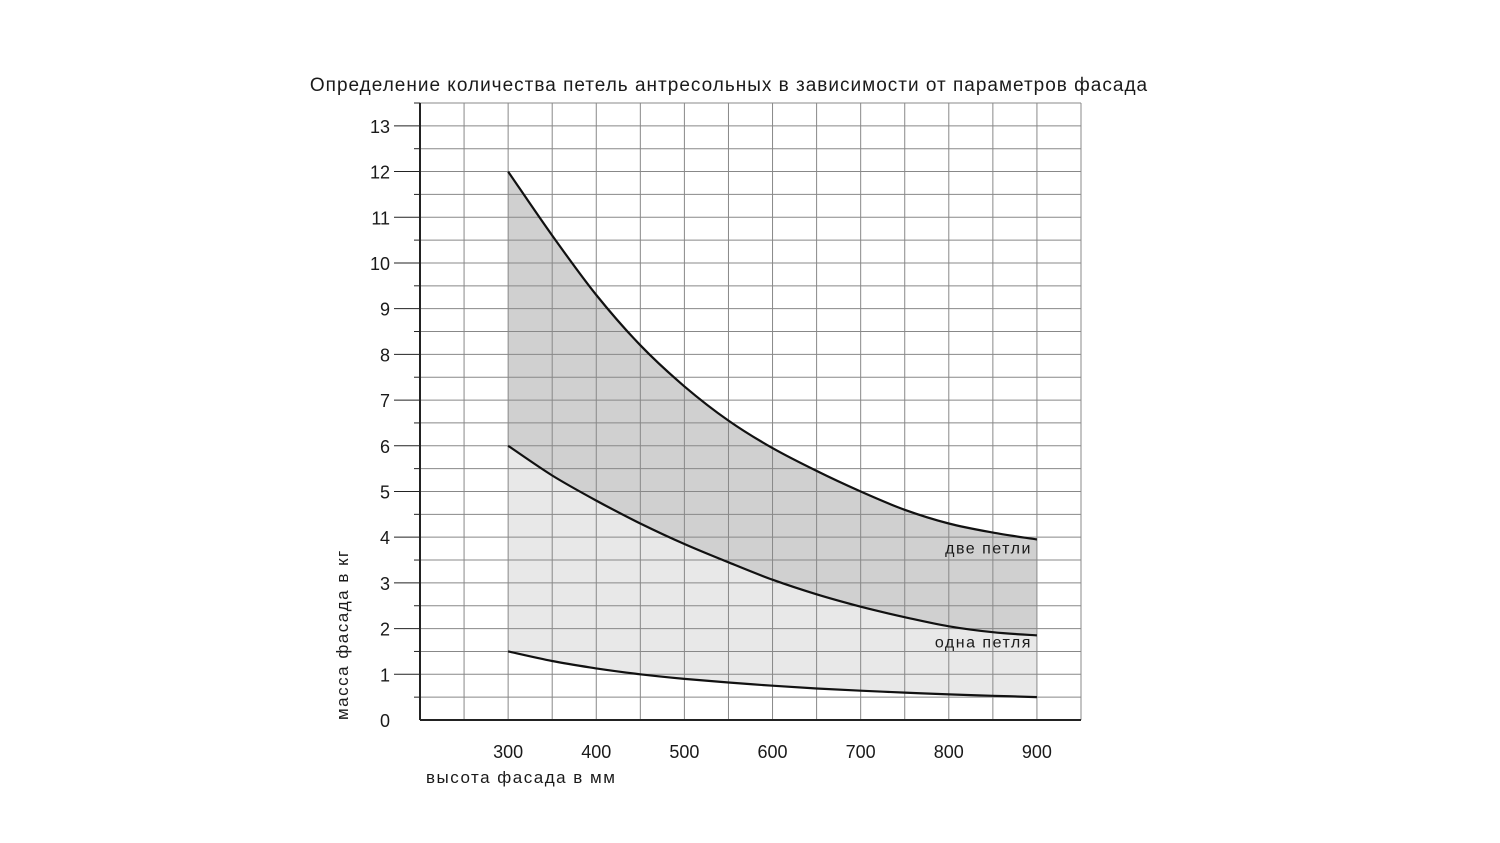  I want to click on x-tick-label: 900, so click(1037, 752).